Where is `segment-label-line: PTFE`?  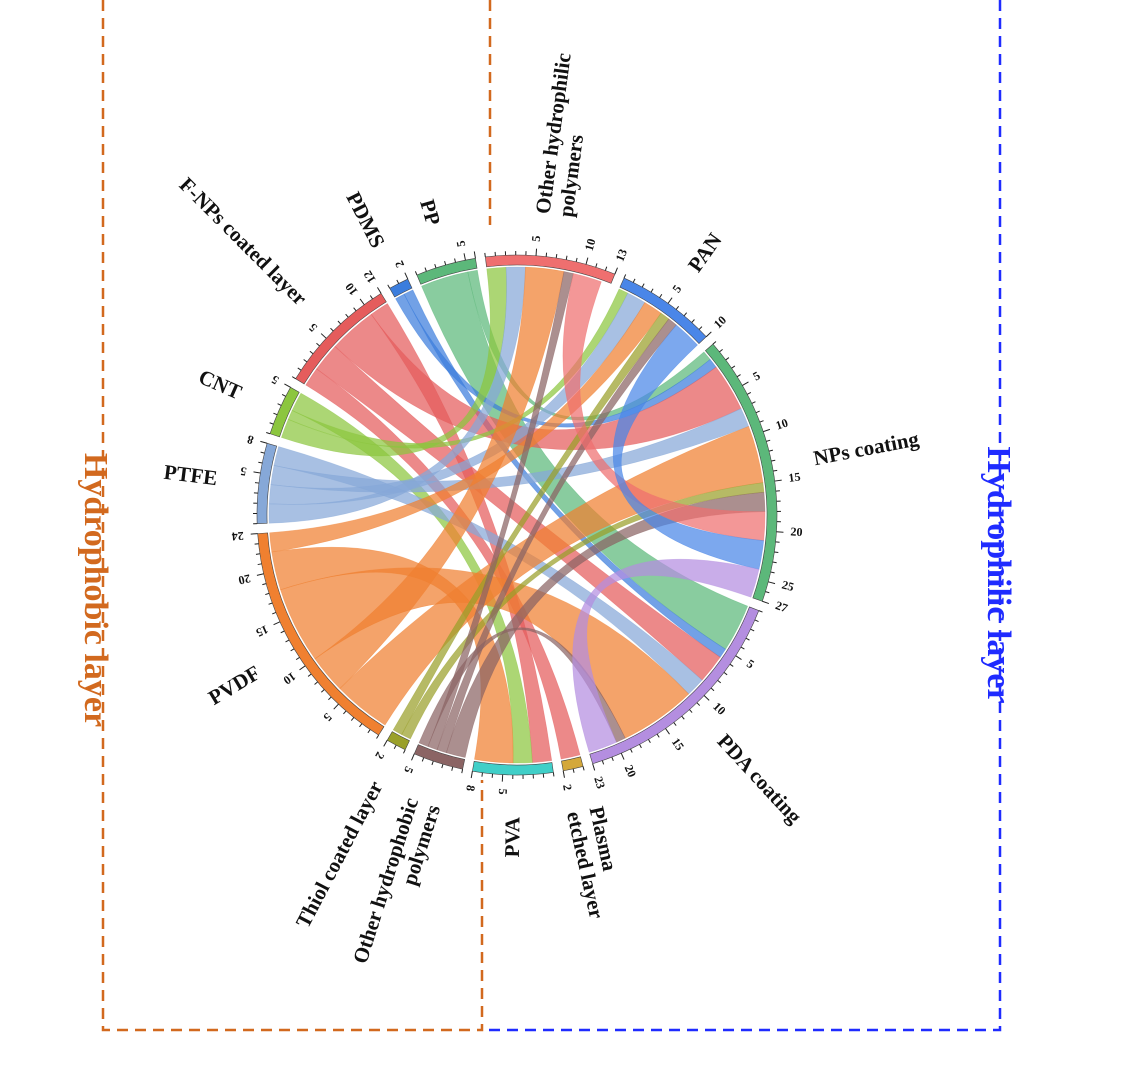 segment-label-line: PTFE is located at coordinates (191, 475).